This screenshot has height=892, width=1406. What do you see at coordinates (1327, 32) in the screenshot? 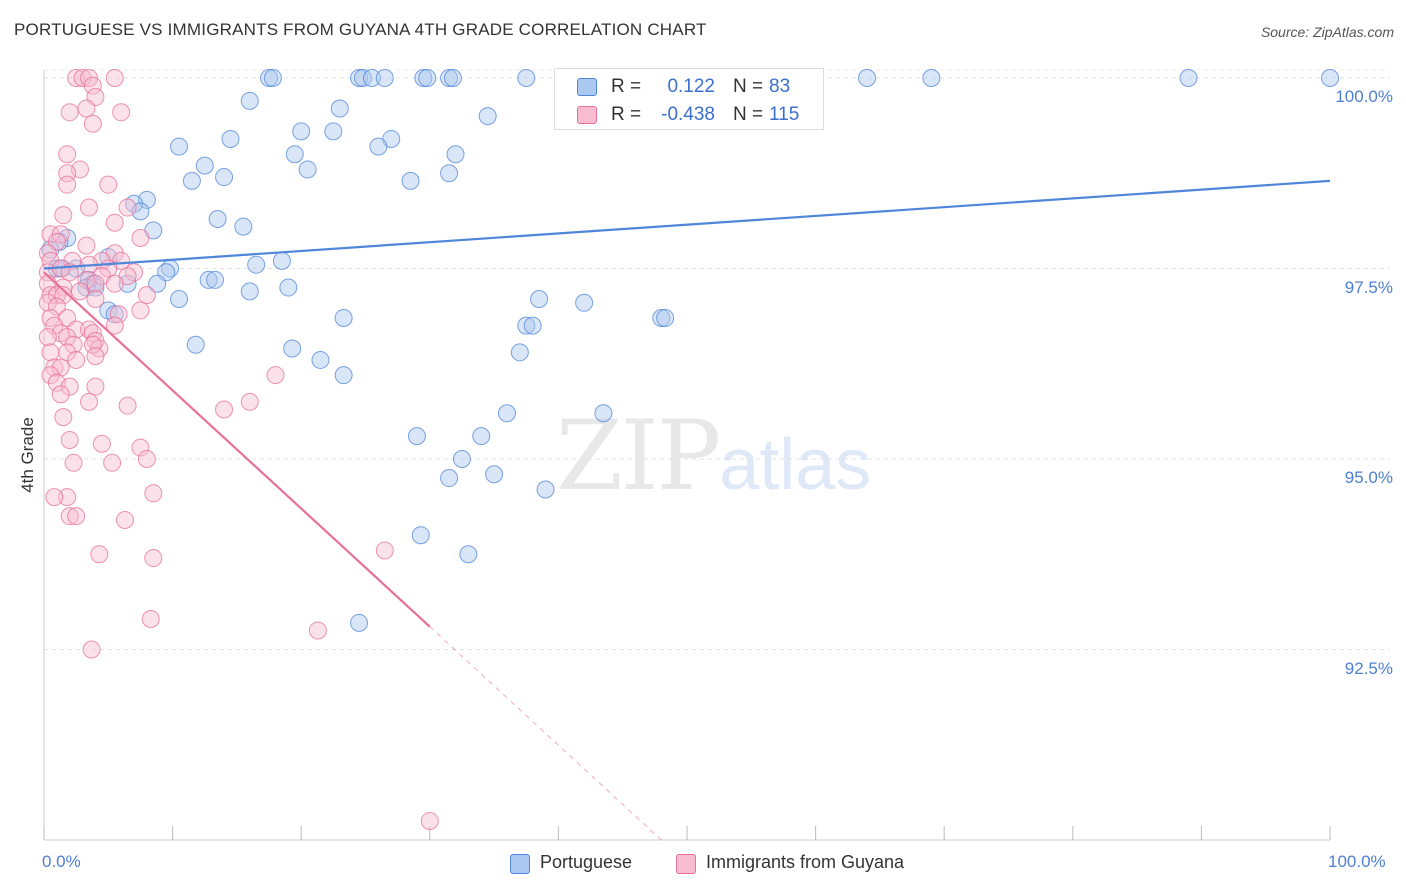
I see `chart-source: Source: ZipAtlas.com` at bounding box center [1327, 32].